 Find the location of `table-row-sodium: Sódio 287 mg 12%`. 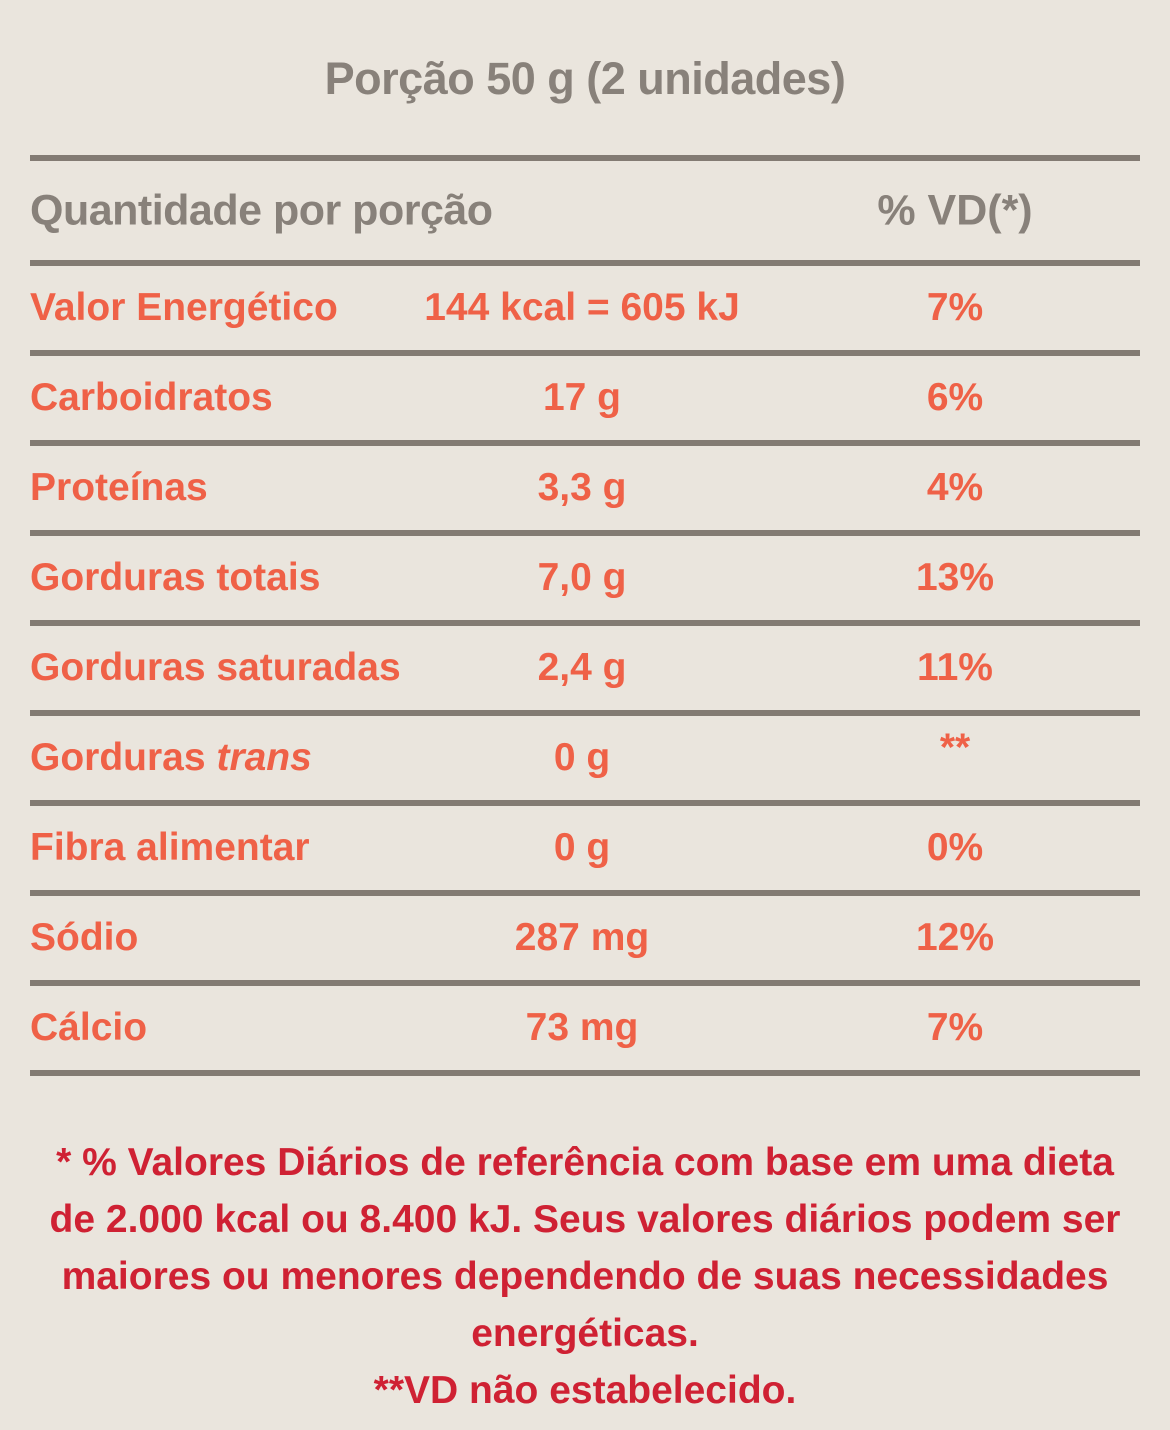

table-row-sodium: Sódio 287 mg 12% is located at coordinates (585, 938).